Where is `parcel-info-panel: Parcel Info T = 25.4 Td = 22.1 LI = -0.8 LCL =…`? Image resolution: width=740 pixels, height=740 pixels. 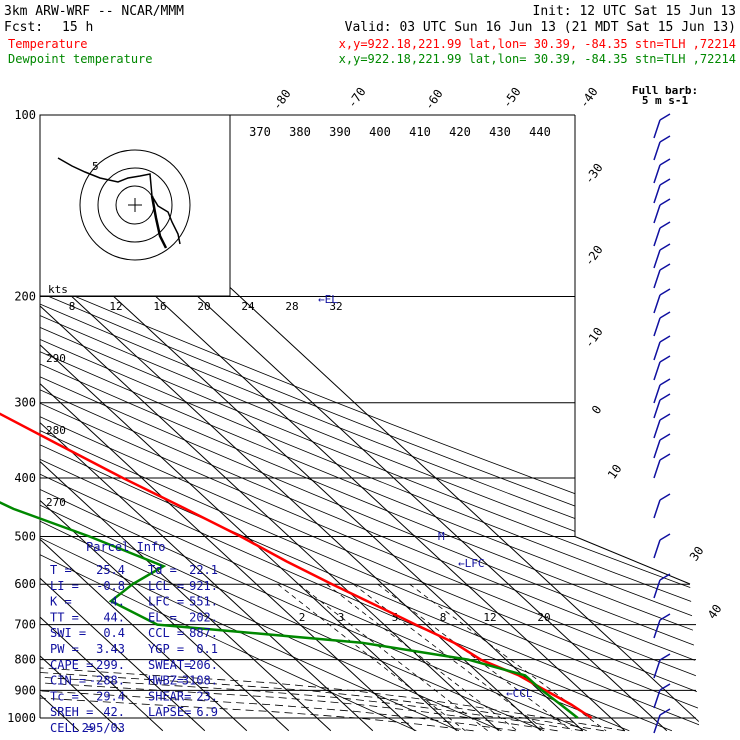 parcel-info-panel: Parcel Info T = 25.4 Td = 22.1 LI = -0.8 LCL =… is located at coordinates (134, 637).